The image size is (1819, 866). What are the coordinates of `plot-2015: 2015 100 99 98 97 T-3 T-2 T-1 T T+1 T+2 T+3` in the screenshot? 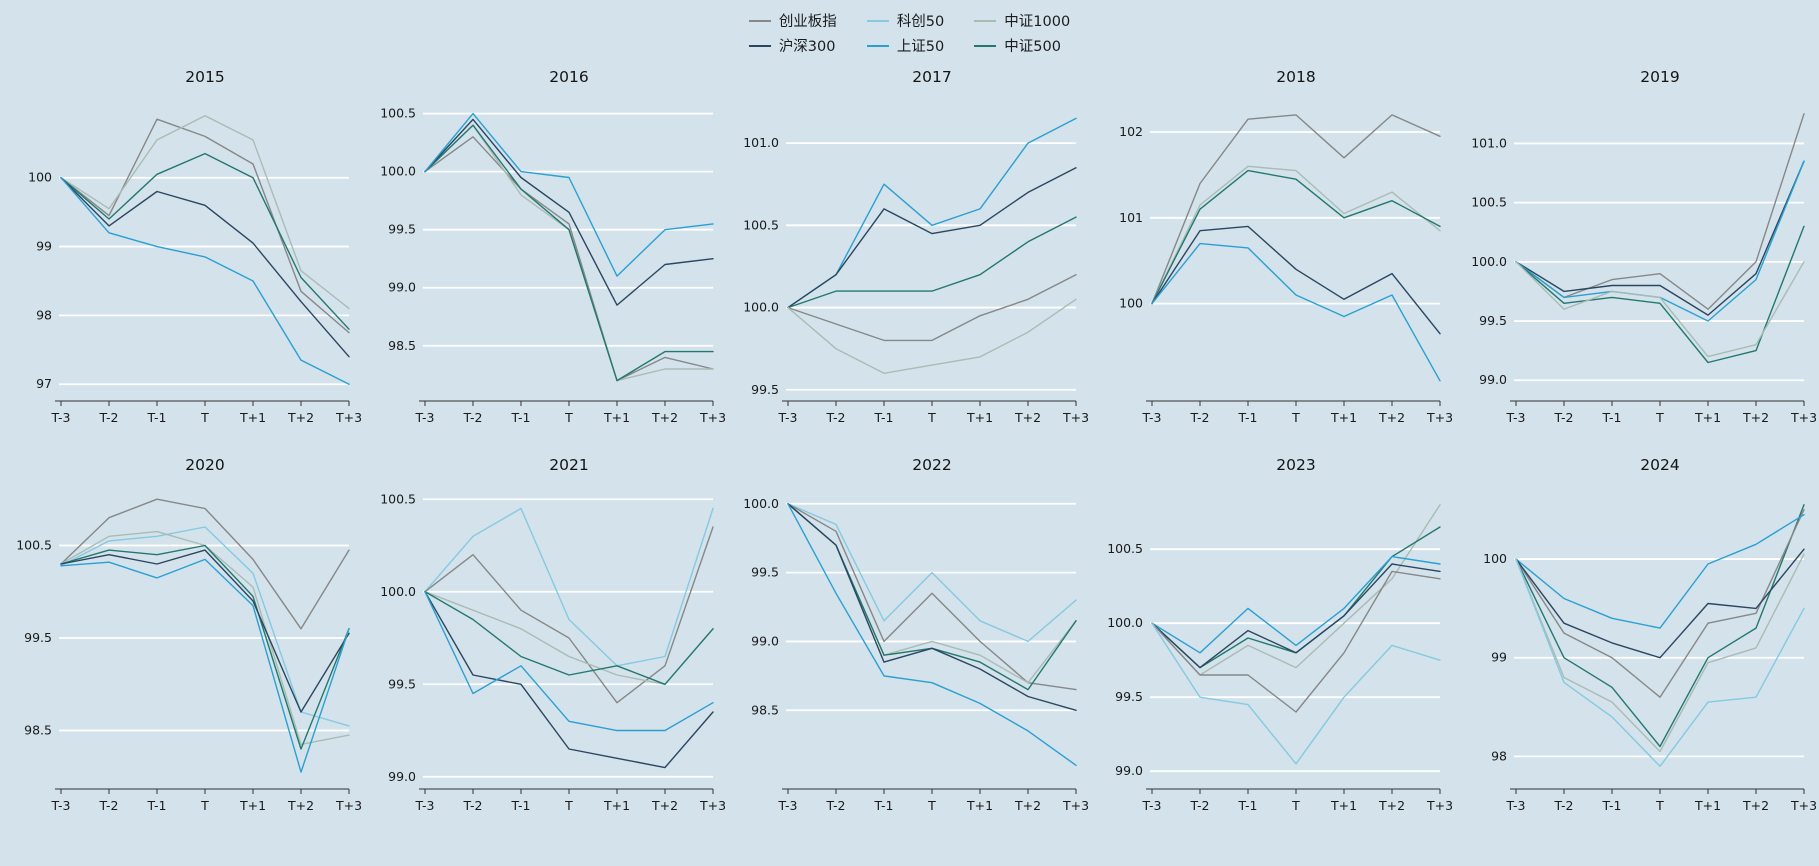 It's located at (194, 246).